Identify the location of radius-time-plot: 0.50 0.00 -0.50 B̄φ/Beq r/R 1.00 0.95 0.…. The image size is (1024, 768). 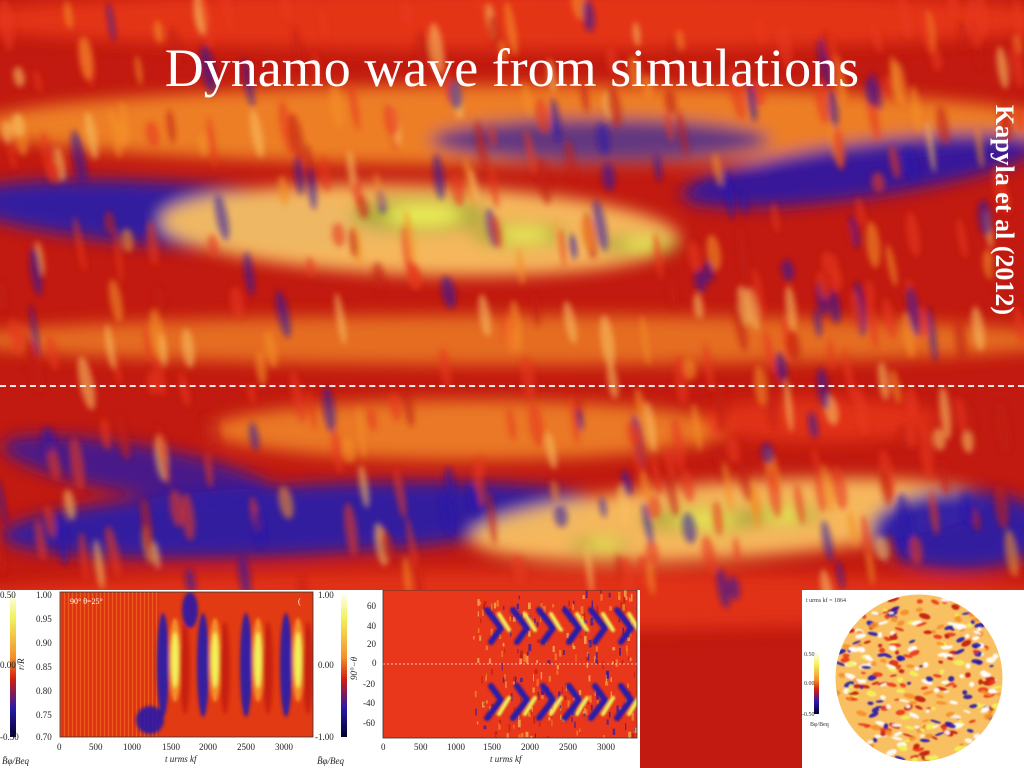
(157, 678).